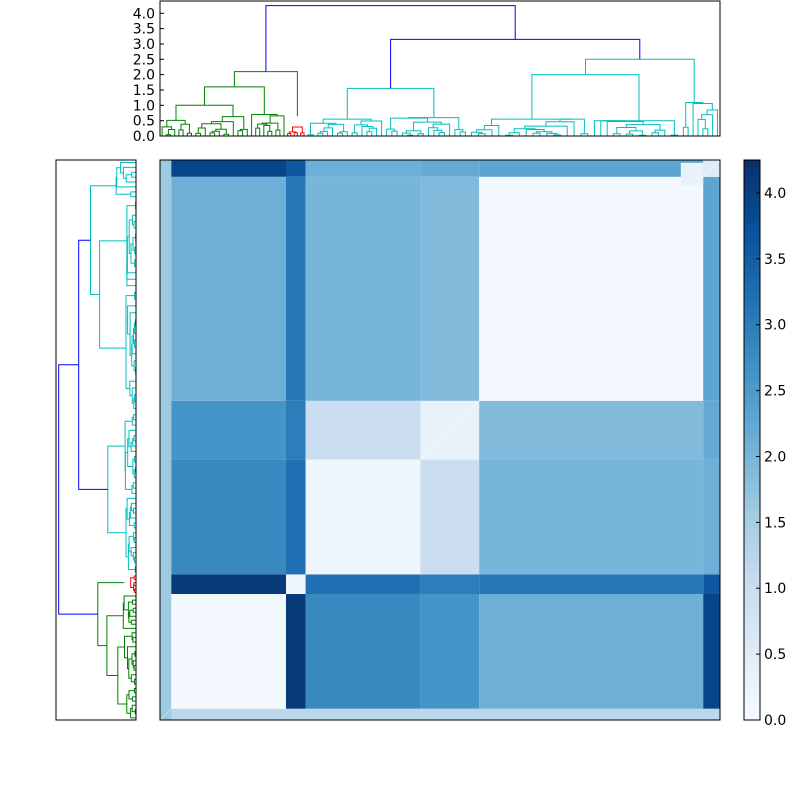 The width and height of the screenshot is (800, 800). I want to click on top-dendrogram: 0.00.51.01.52.02.53.03.54.0, so click(427, 72).